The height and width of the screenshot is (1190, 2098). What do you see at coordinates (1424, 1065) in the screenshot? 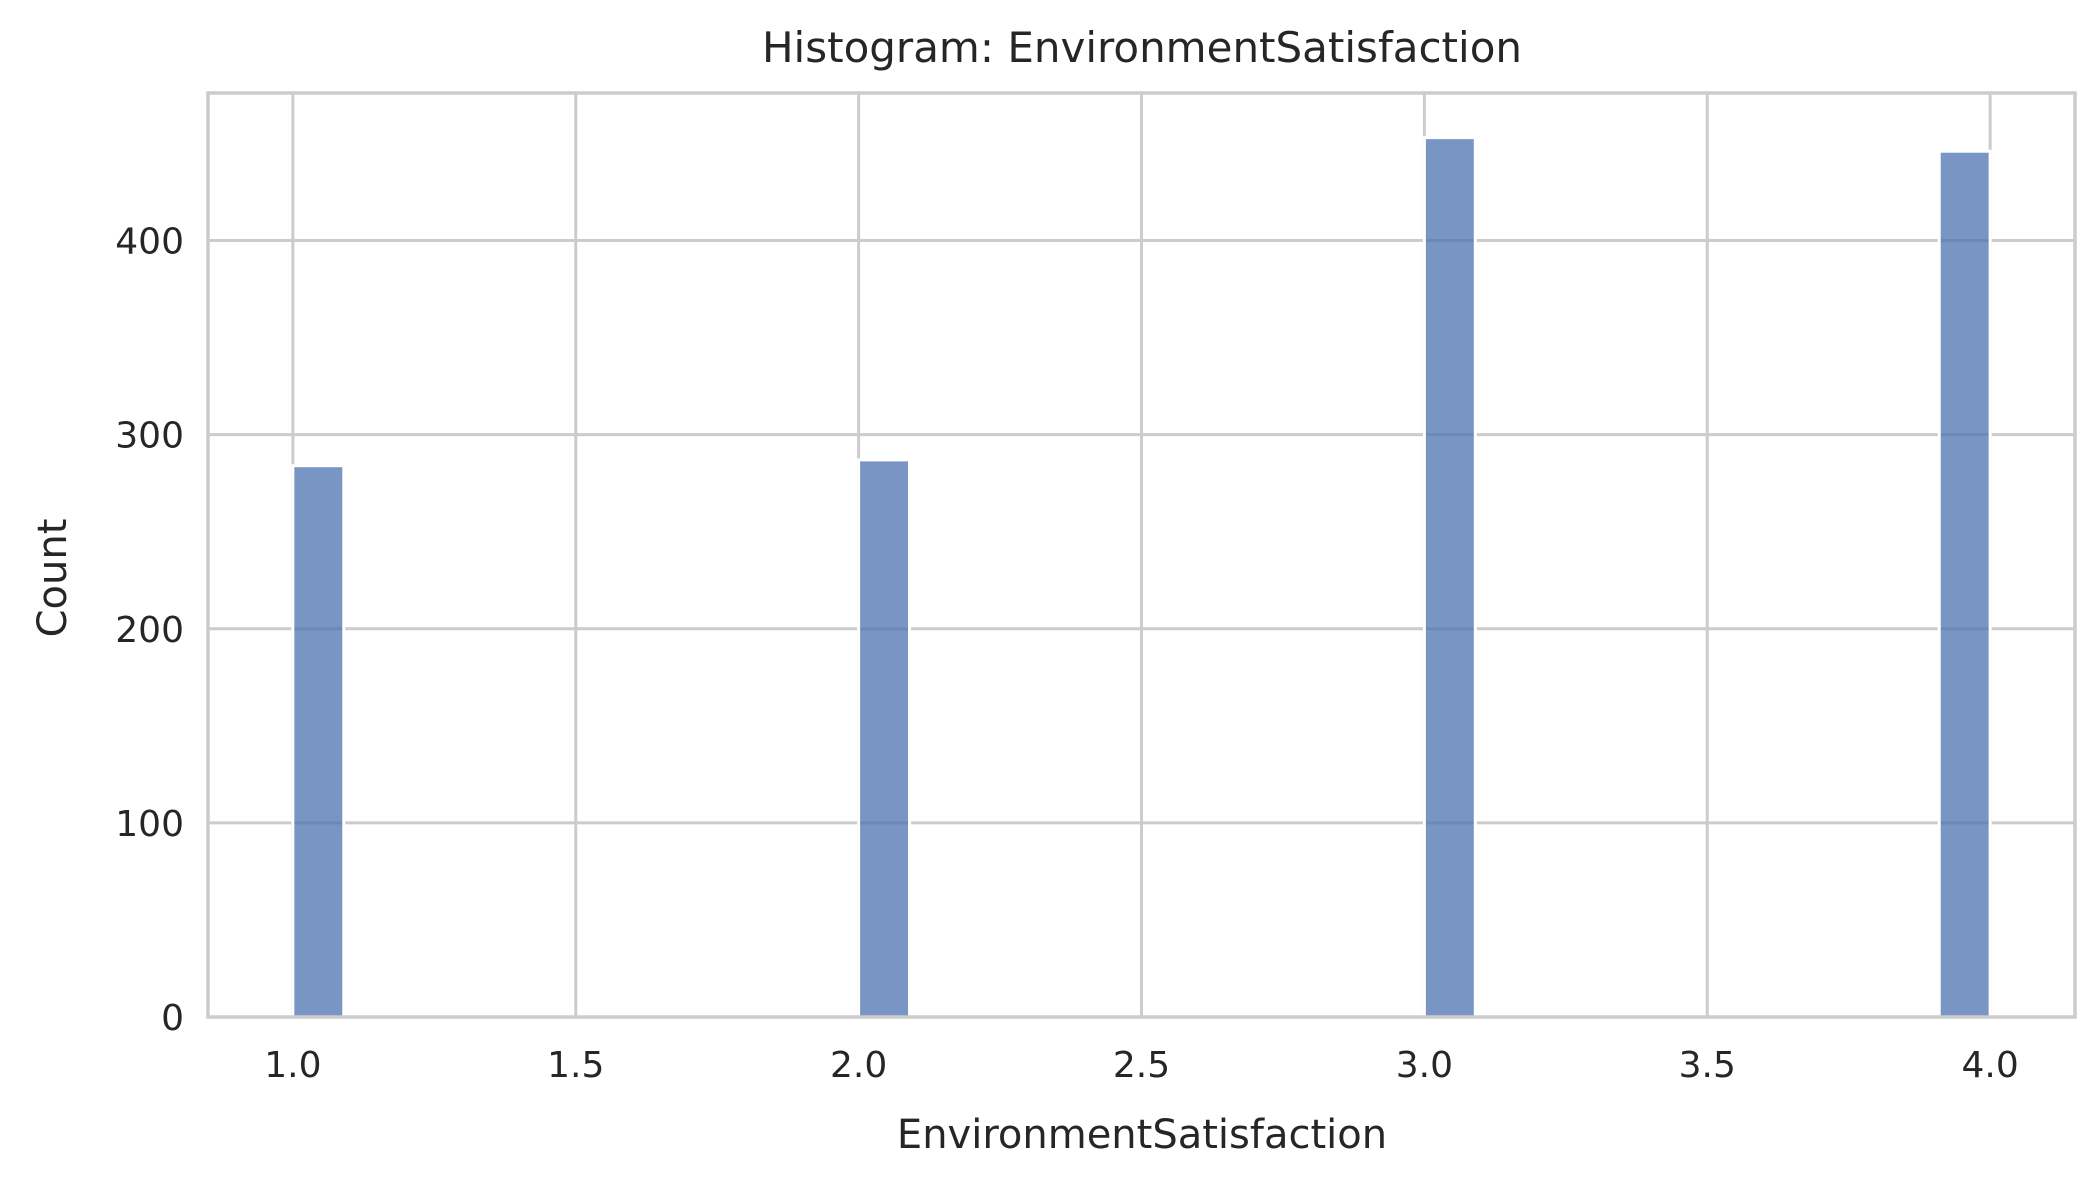
I see `x-tick-label: 3.0` at bounding box center [1424, 1065].